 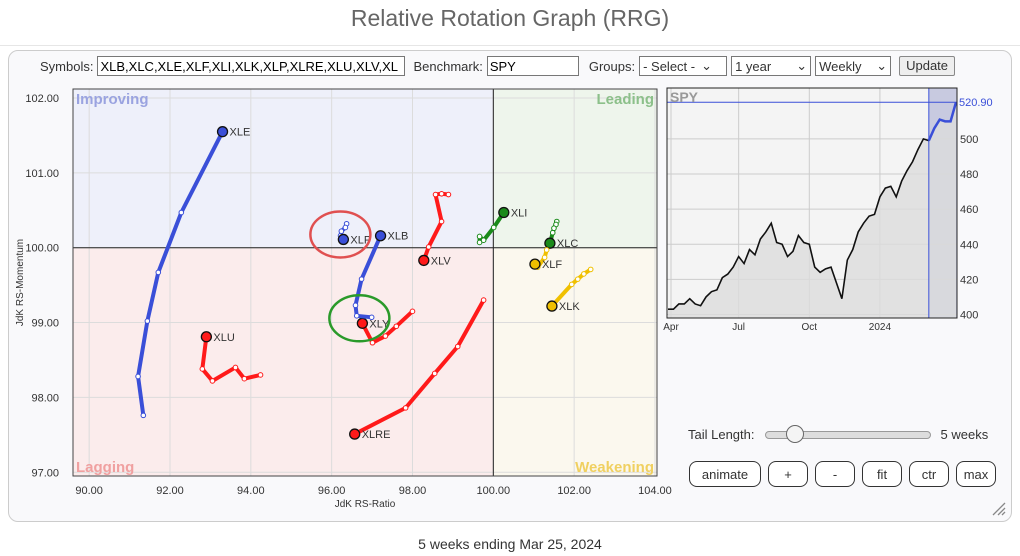 What do you see at coordinates (929, 474) in the screenshot?
I see `center-button: ctr` at bounding box center [929, 474].